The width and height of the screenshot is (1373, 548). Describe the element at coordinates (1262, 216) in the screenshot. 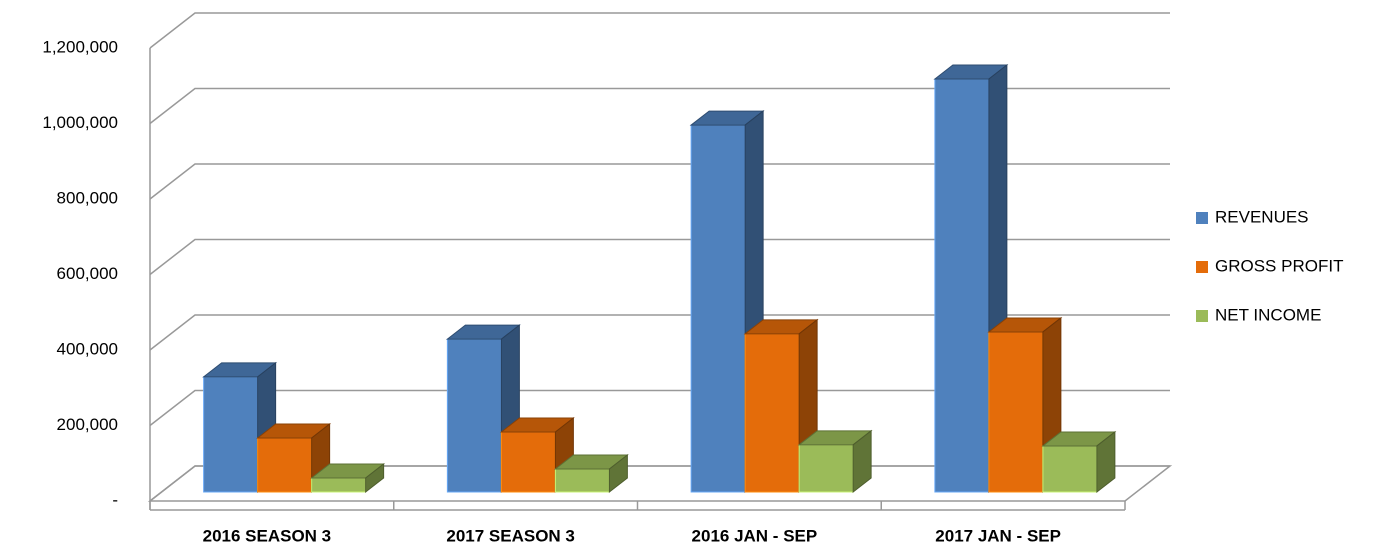

I see `legend-label: REVENUES` at that location.